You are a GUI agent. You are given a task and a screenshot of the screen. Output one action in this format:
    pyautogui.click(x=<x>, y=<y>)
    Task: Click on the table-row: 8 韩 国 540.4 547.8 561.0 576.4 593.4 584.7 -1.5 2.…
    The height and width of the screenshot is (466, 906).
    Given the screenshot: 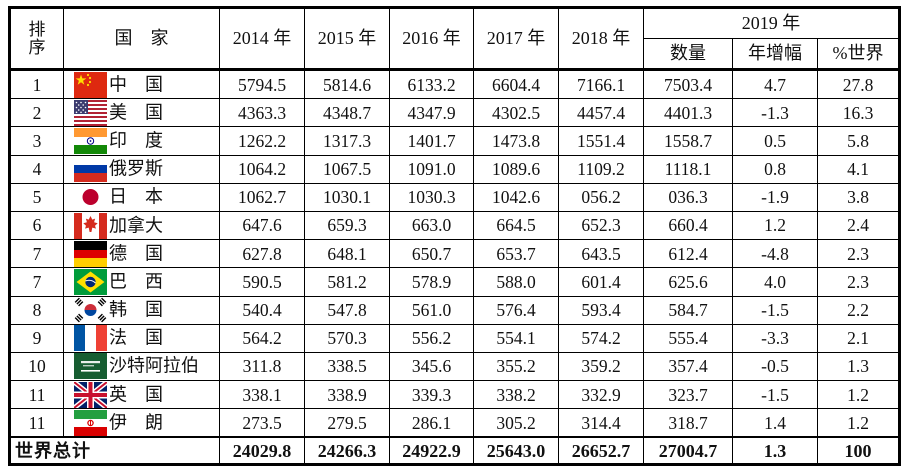 What is the action you would take?
    pyautogui.click(x=455, y=310)
    